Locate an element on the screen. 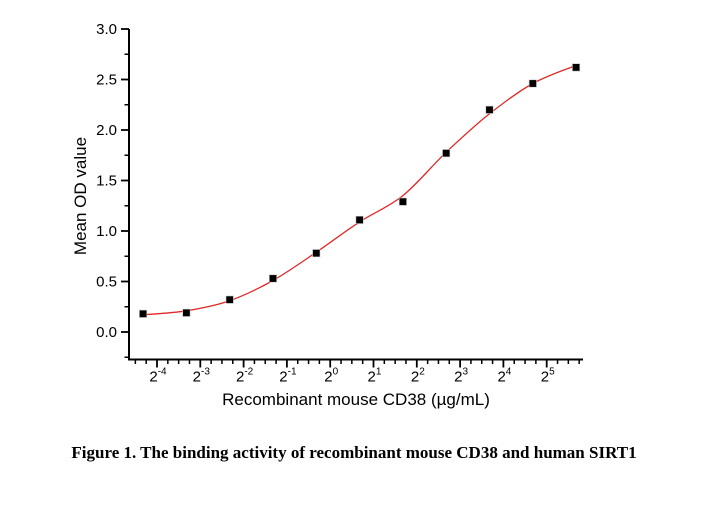 The image size is (708, 505). y-axis-ticks: 0.0 0.5 1.0 1.5 2.0 2.5 3.0 is located at coordinates (112, 189).